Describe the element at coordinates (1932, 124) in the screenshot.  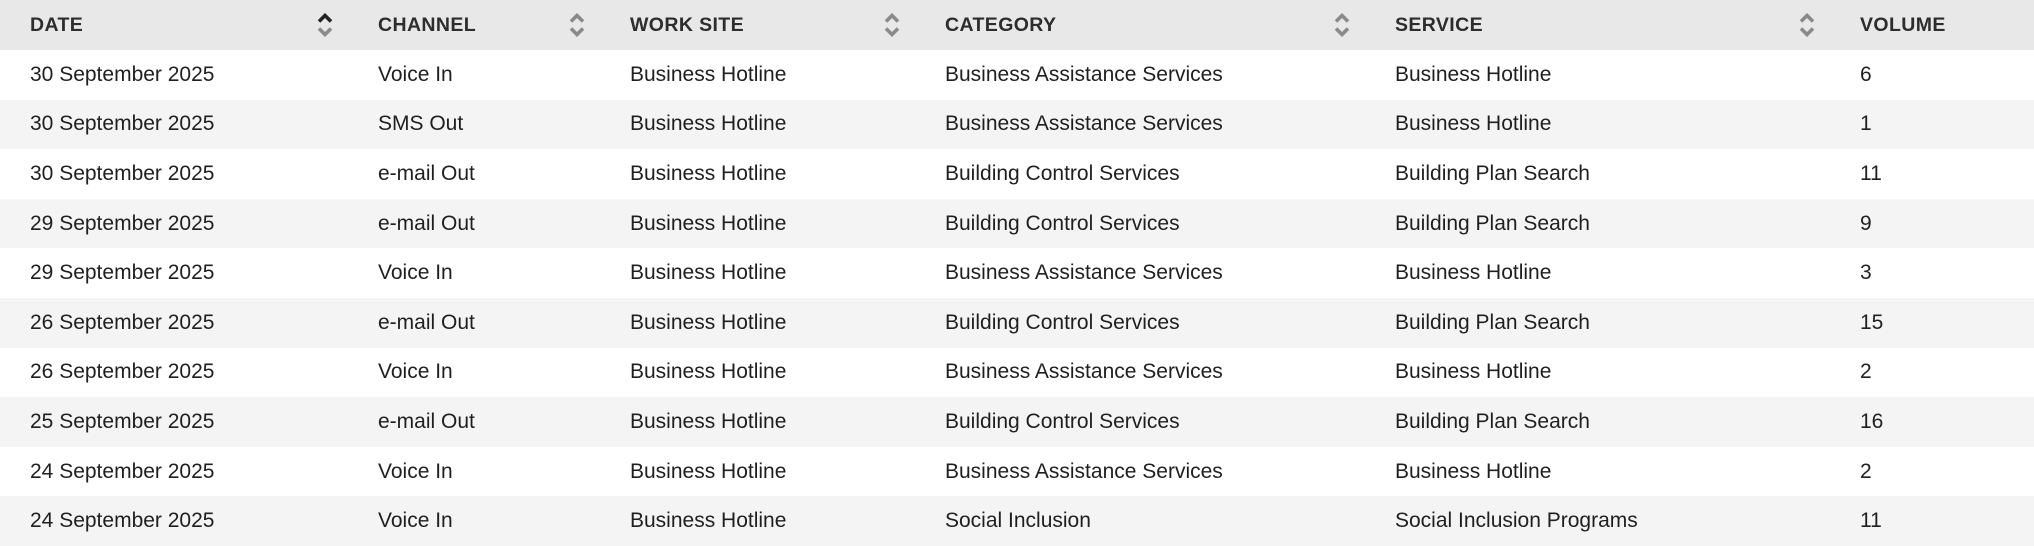
I see `cell-volume: 1` at that location.